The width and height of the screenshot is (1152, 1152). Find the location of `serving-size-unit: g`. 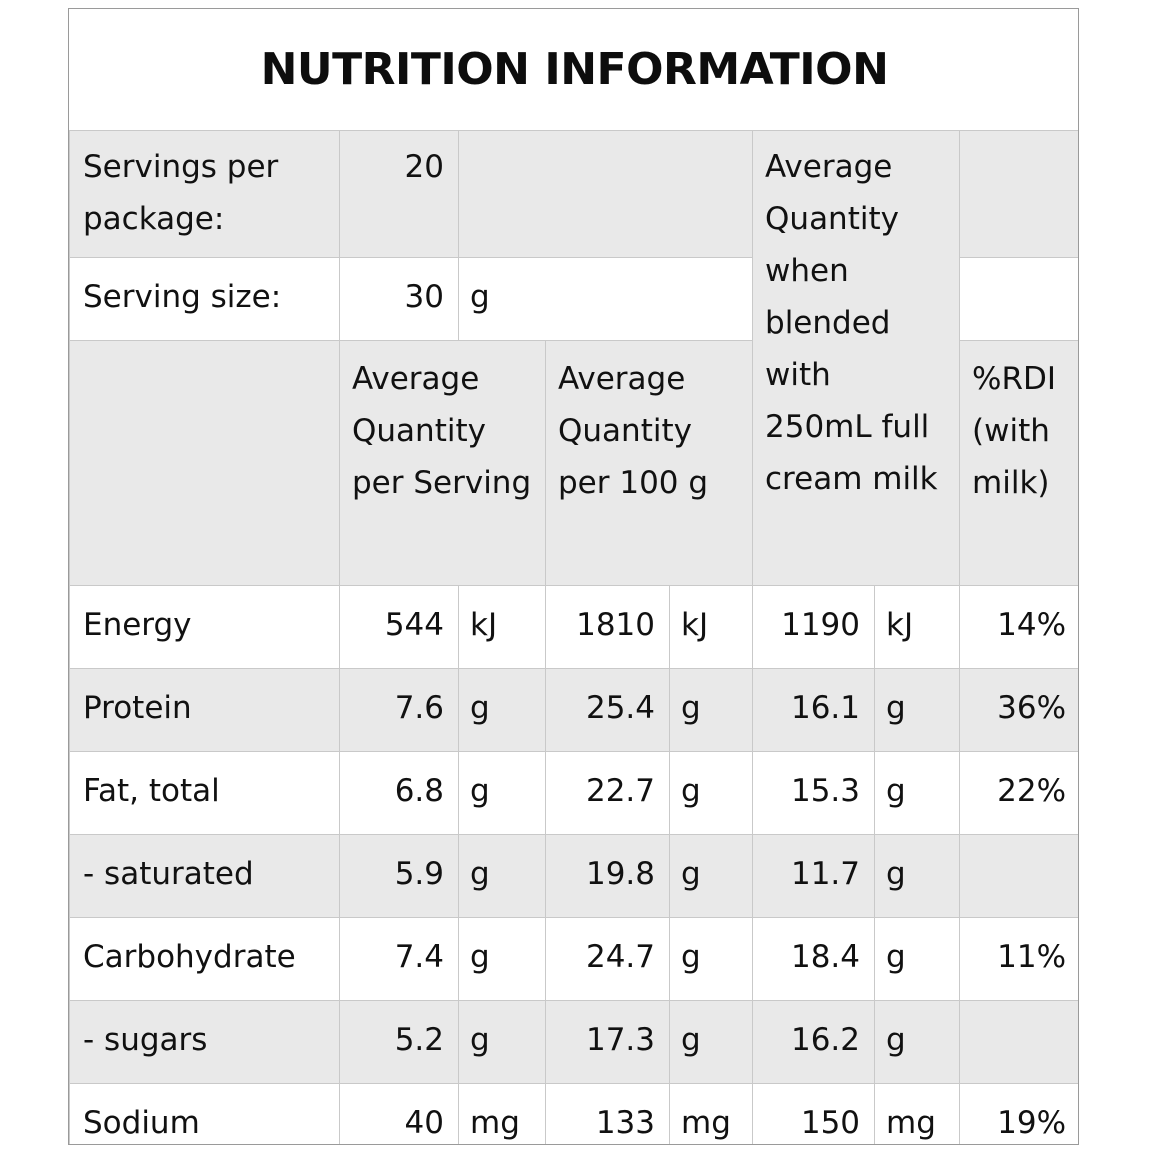

serving-size-unit: g is located at coordinates (605, 299).